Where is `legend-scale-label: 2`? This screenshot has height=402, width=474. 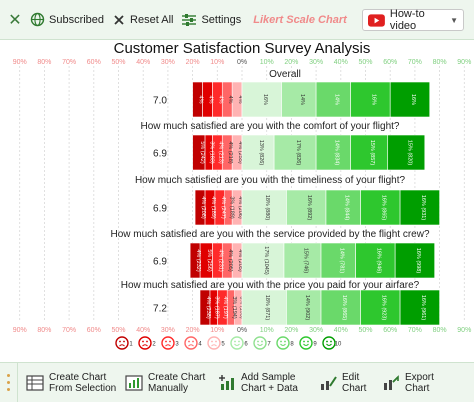 legend-scale-label: 2 is located at coordinates (154, 345).